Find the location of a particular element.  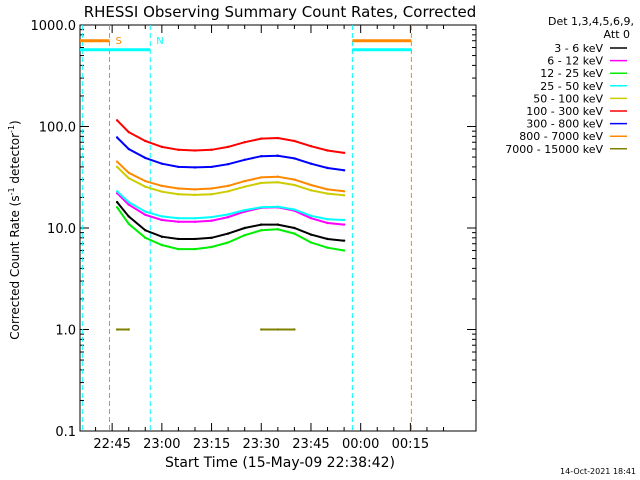

legend-label: 50 - 100 keV is located at coordinates (568, 98).